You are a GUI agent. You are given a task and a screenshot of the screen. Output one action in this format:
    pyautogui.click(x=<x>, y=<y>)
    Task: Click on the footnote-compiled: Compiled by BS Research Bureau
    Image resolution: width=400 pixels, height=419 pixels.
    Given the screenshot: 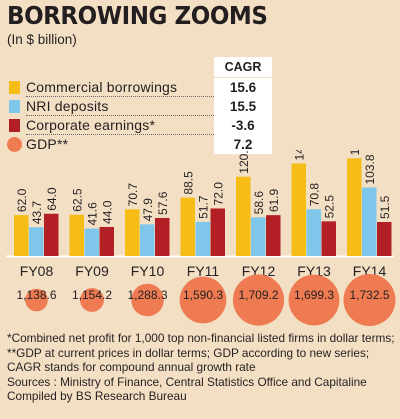 What is the action you would take?
    pyautogui.click(x=97, y=396)
    